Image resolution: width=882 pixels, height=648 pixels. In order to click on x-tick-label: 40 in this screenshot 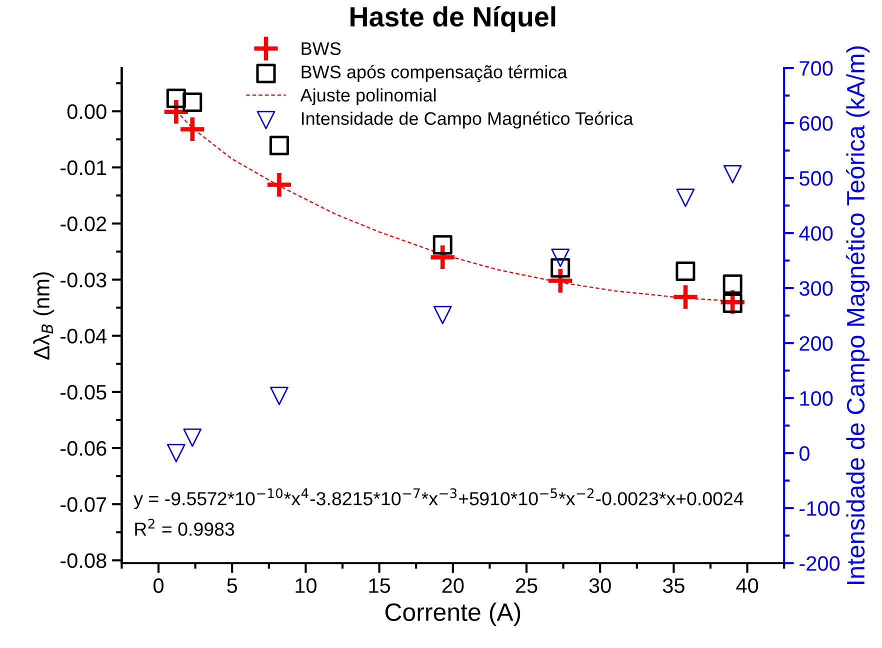, I will do `click(747, 585)`.